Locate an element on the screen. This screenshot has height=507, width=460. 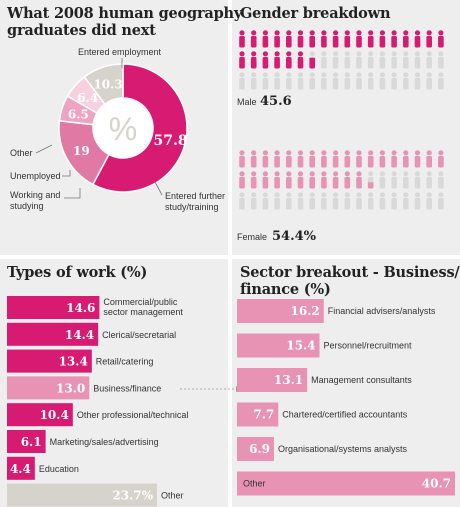
types-bar-marketing-sales-advertising is located at coordinates (26, 441).